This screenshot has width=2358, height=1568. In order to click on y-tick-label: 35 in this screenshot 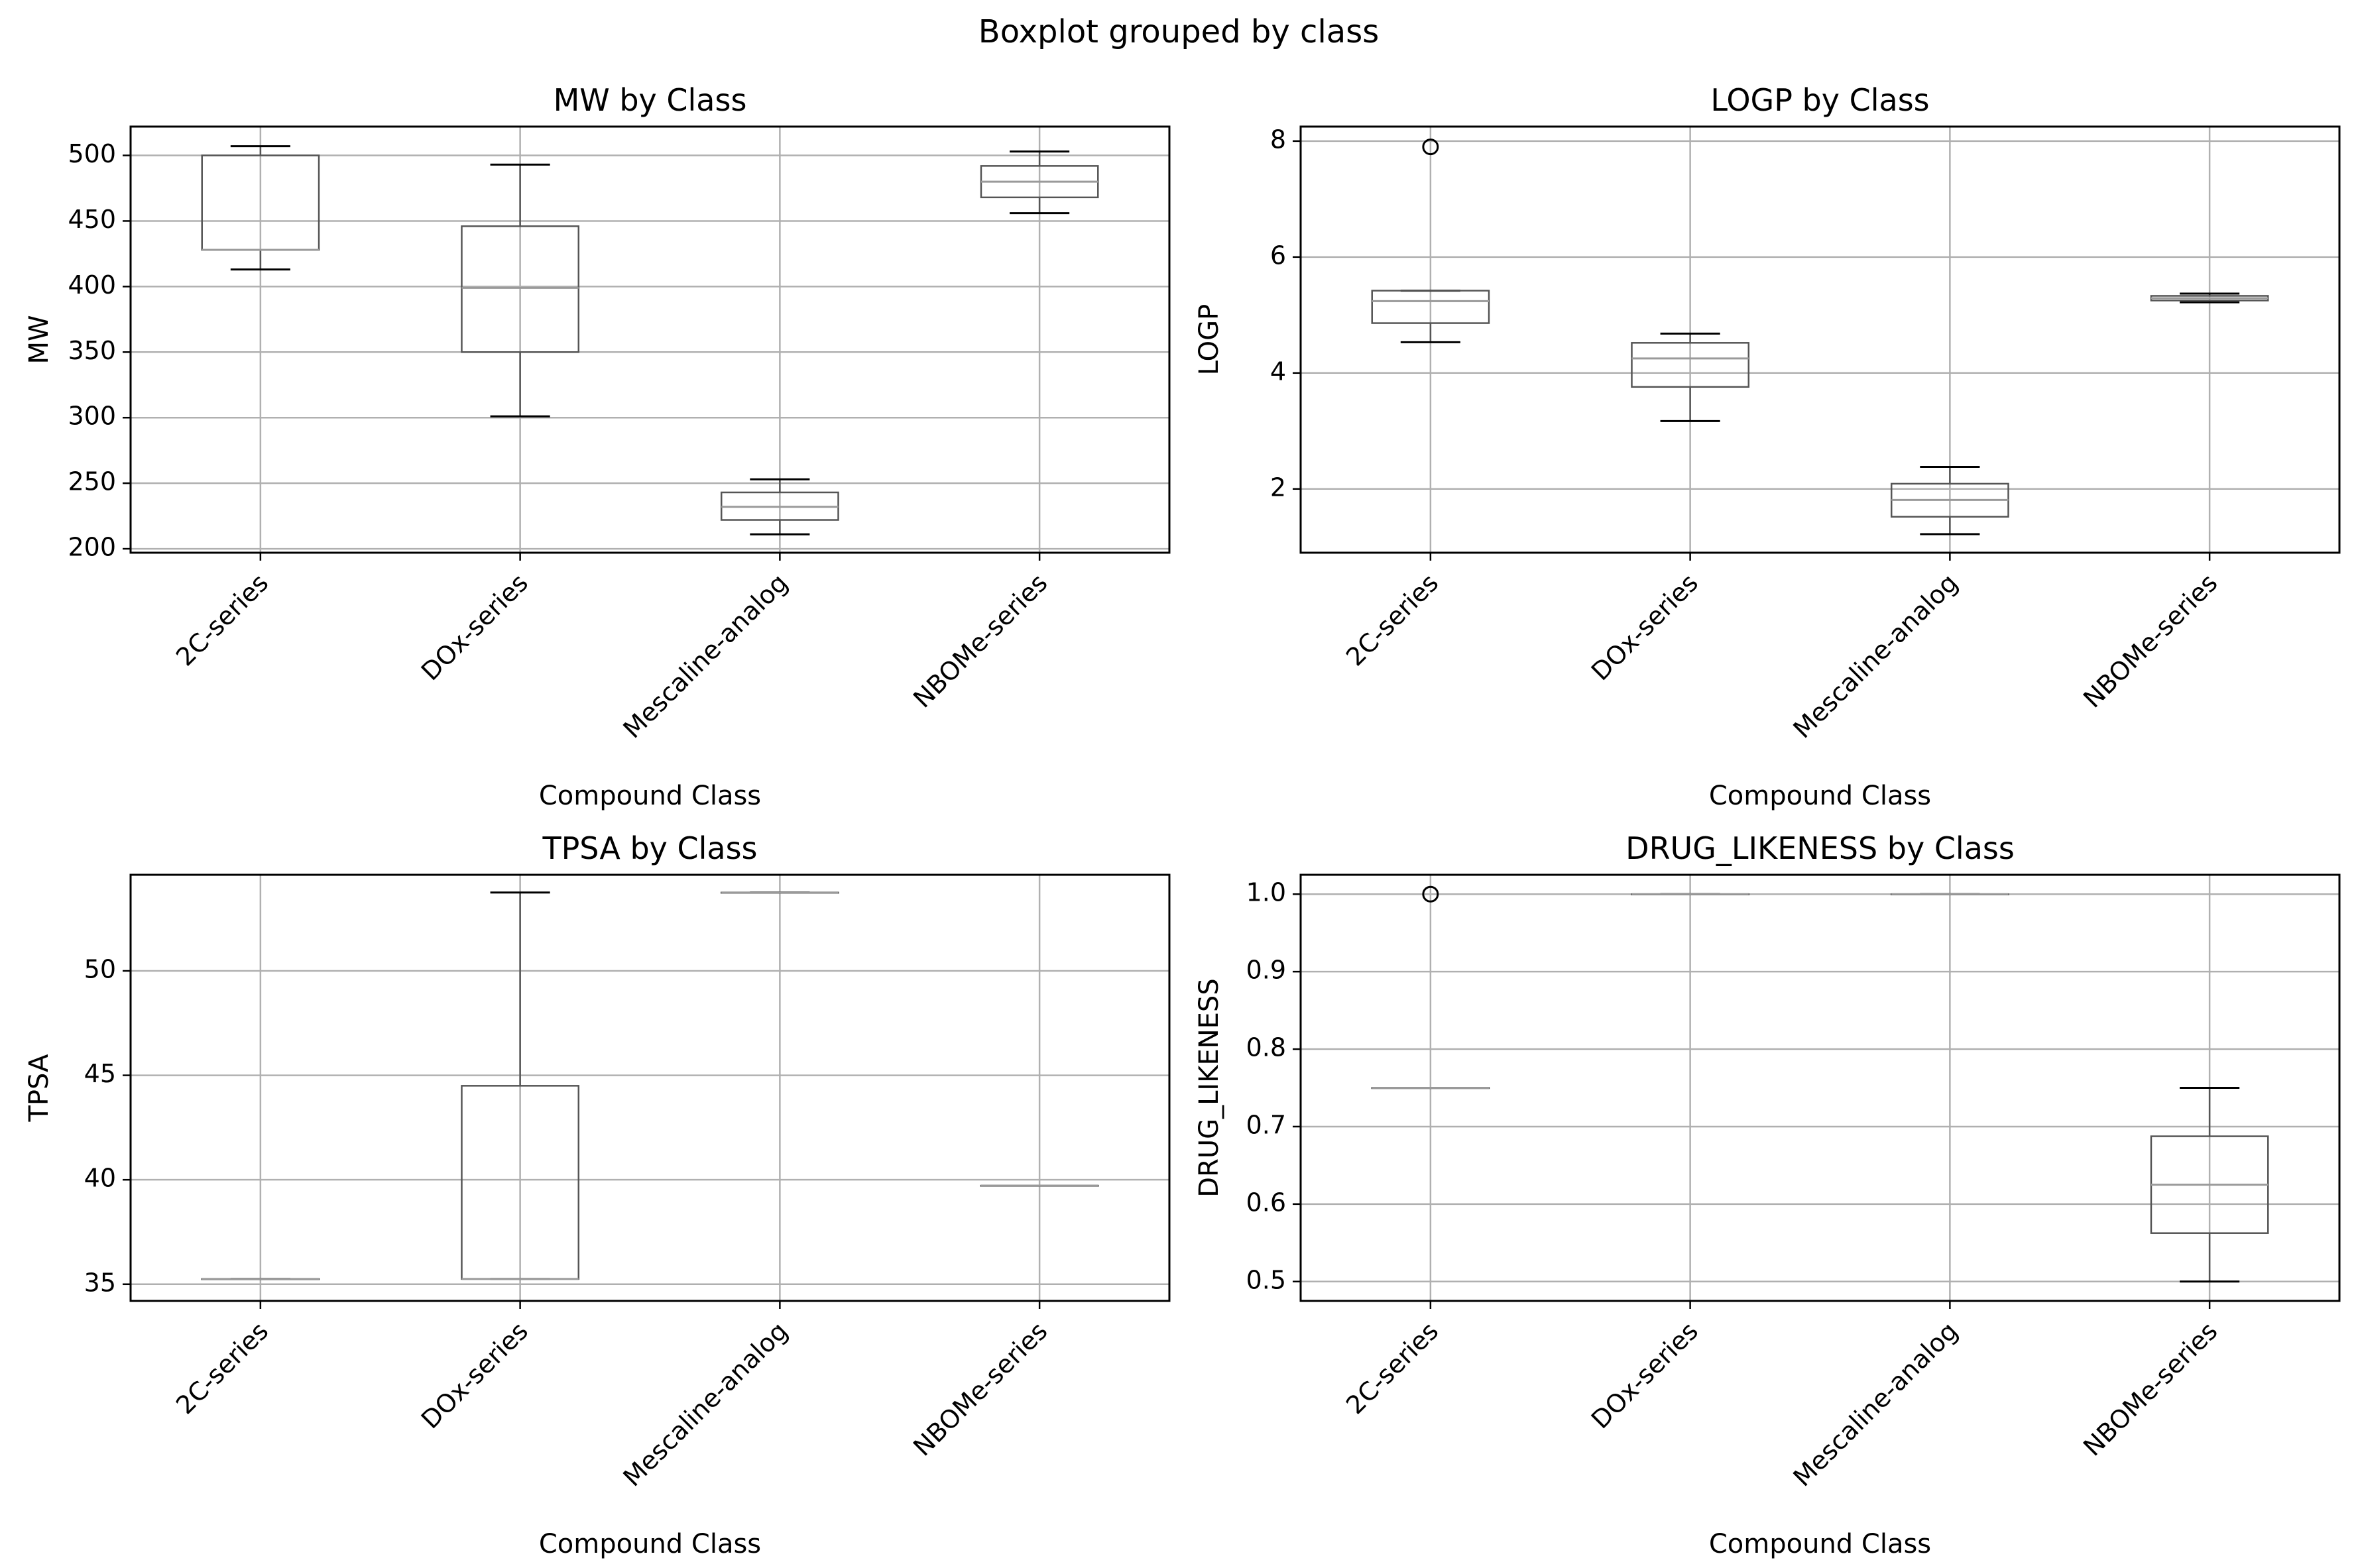, I will do `click(100, 1283)`.